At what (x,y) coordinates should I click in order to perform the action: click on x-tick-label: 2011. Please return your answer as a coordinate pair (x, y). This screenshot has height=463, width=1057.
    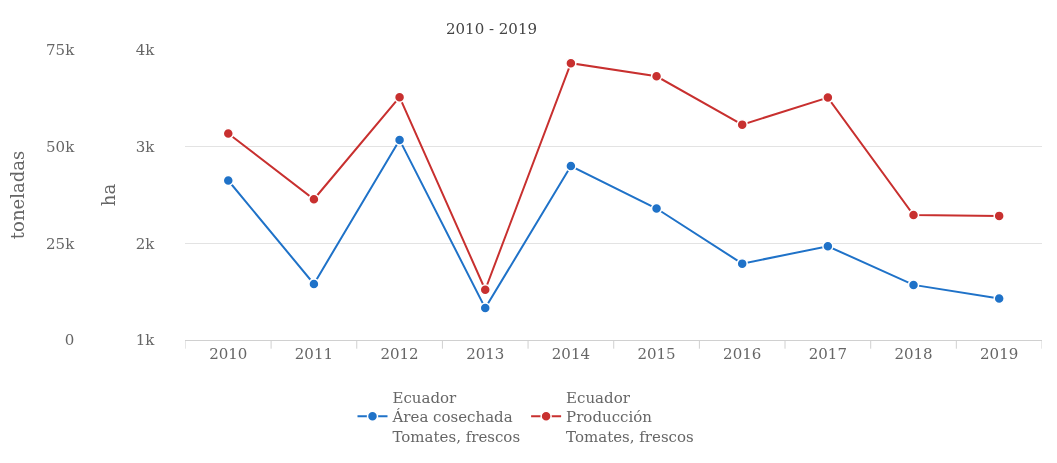
    Looking at the image, I should click on (314, 354).